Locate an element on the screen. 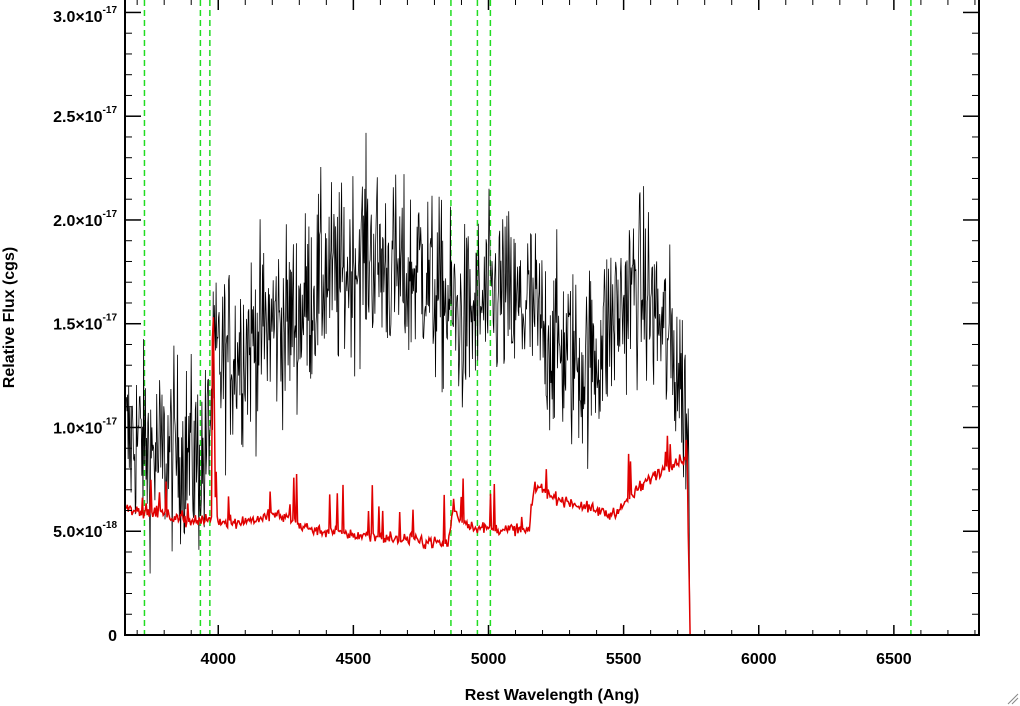 The width and height of the screenshot is (1020, 706). x-tick-label: 6000 is located at coordinates (759, 659).